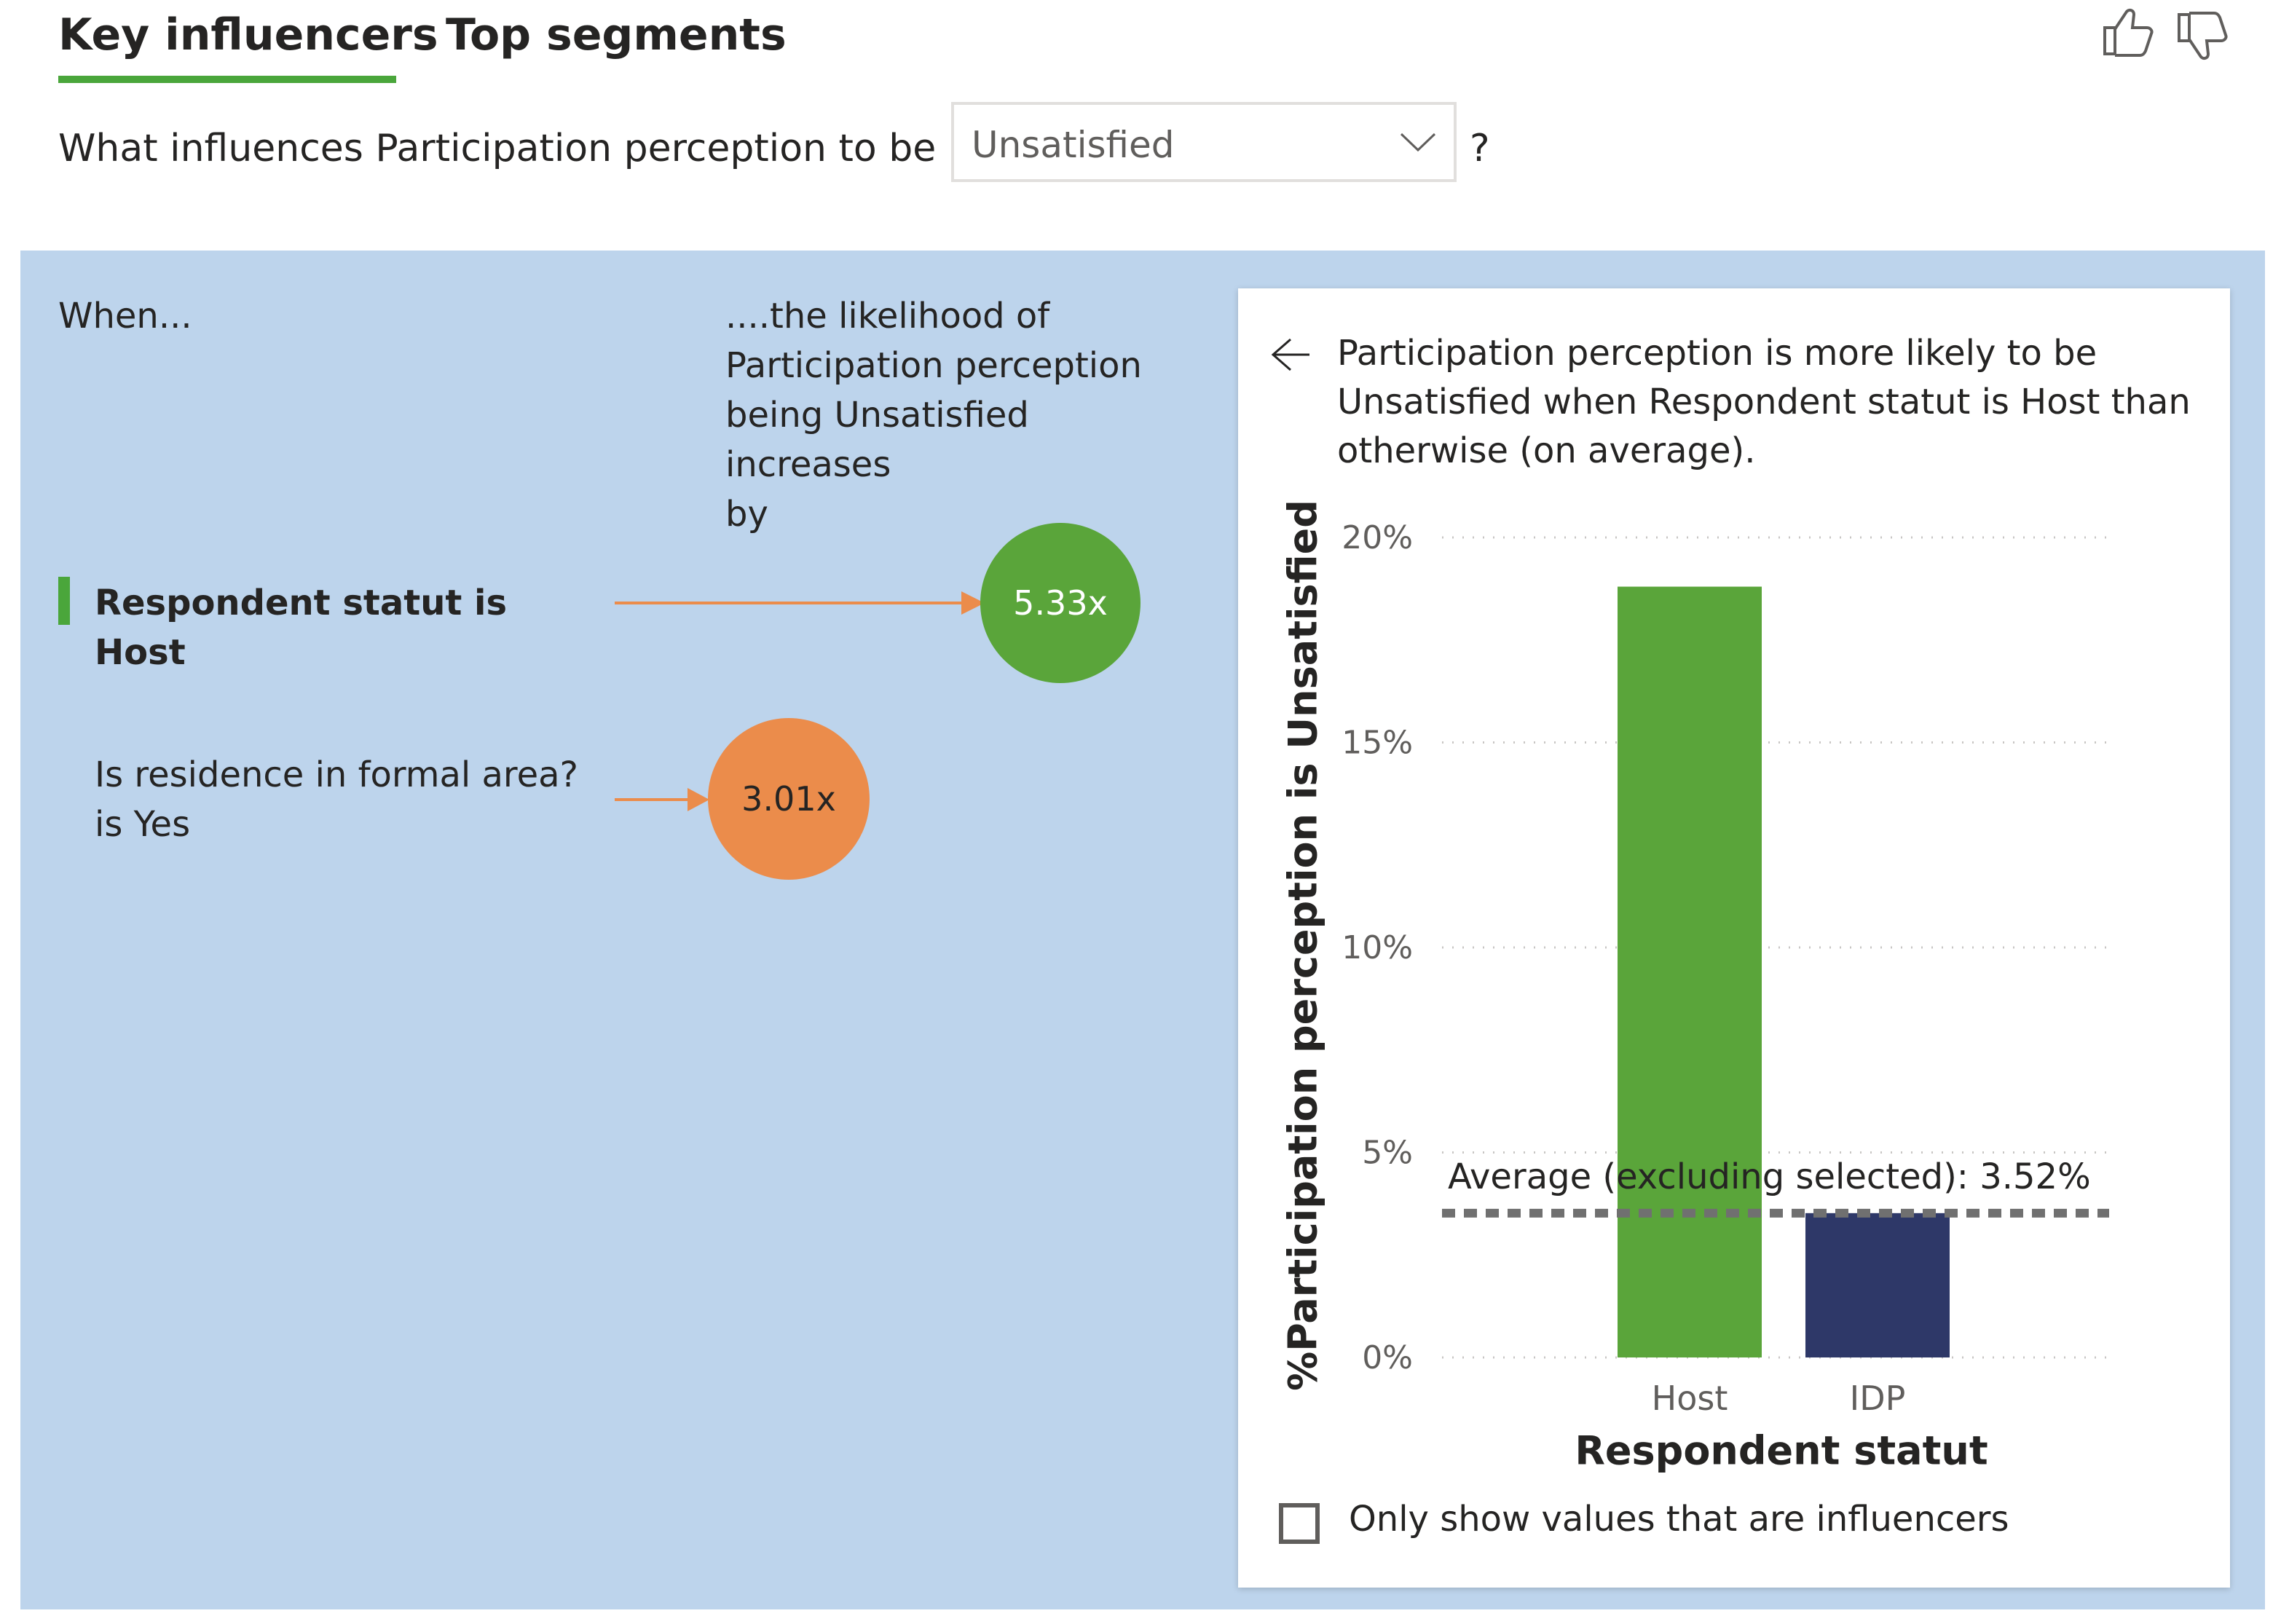 The image size is (2273, 1624). What do you see at coordinates (1299, 1523) in the screenshot?
I see `influencers-only-checkbox` at bounding box center [1299, 1523].